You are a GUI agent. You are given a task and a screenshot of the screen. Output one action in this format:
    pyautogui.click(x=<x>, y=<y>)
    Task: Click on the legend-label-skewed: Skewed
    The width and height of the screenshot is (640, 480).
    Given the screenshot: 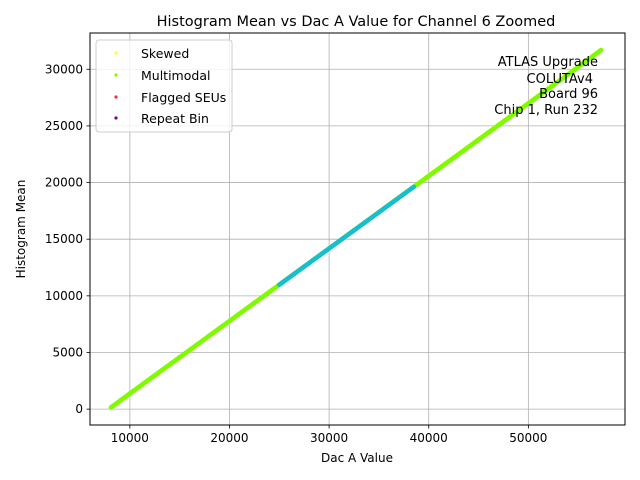 What is the action you would take?
    pyautogui.click(x=165, y=53)
    